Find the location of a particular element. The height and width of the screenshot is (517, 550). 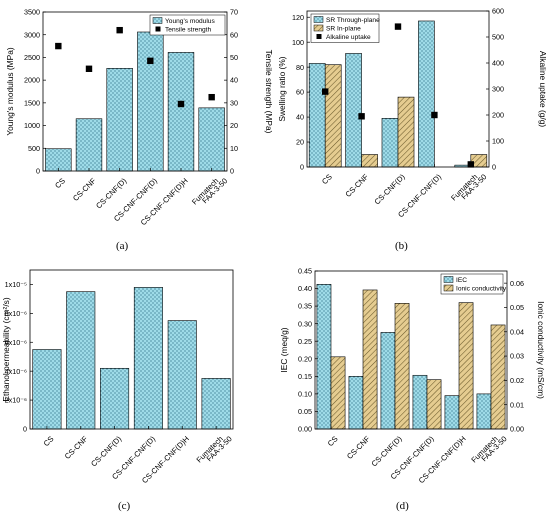

caption-c: (c) is located at coordinates (124, 506).